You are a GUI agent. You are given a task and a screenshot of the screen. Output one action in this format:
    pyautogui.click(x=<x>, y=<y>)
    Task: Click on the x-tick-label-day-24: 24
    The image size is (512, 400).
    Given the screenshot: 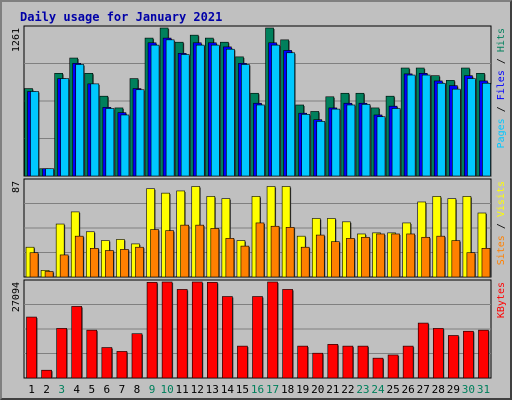 What is the action you would take?
    pyautogui.click(x=378, y=389)
    